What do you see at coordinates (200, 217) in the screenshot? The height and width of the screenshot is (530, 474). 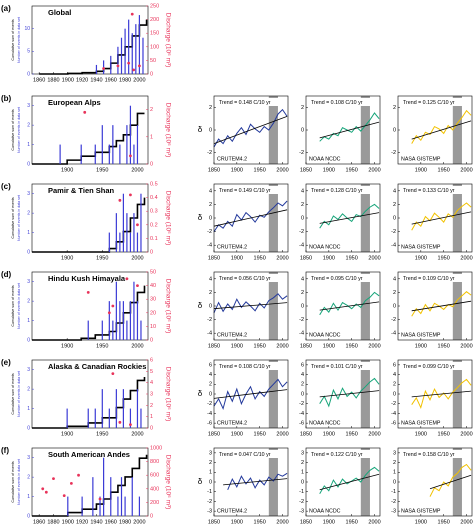 I see `y-axis-label: δ` at bounding box center [200, 217].